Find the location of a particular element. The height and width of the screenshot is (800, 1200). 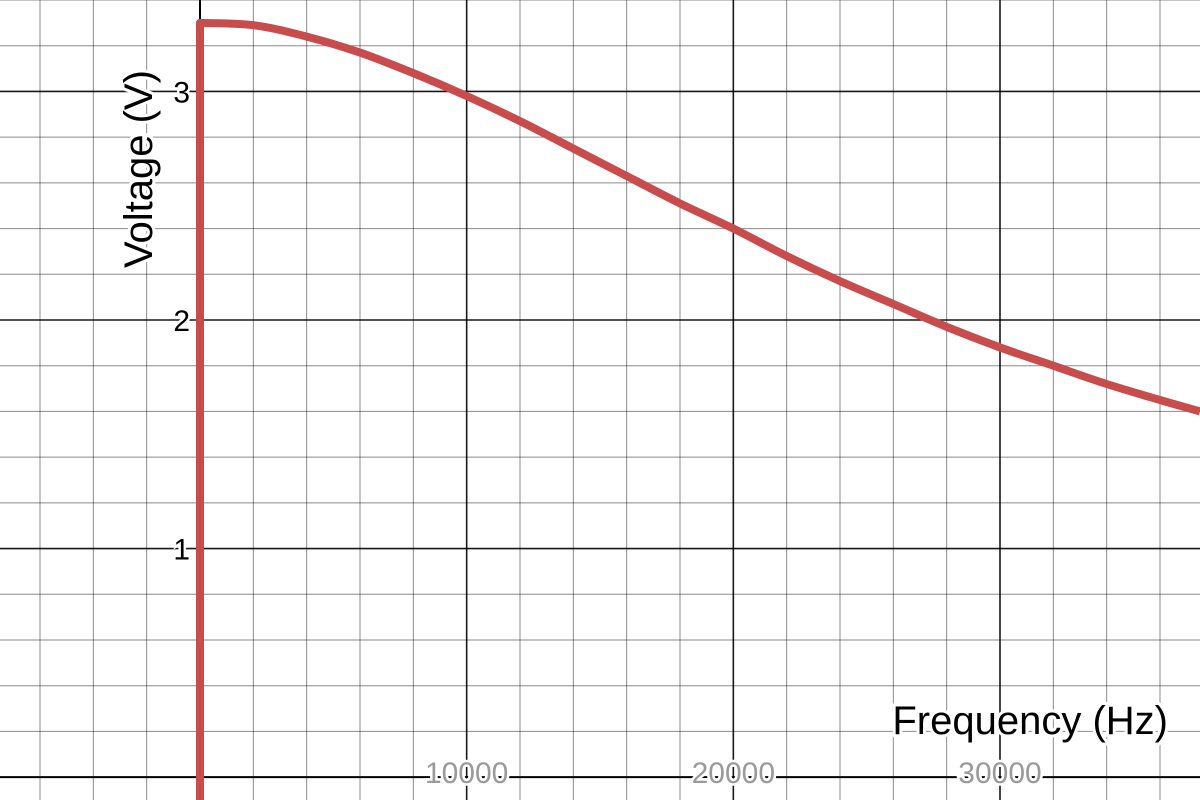

x-tick-label: 20000 is located at coordinates (733, 773).